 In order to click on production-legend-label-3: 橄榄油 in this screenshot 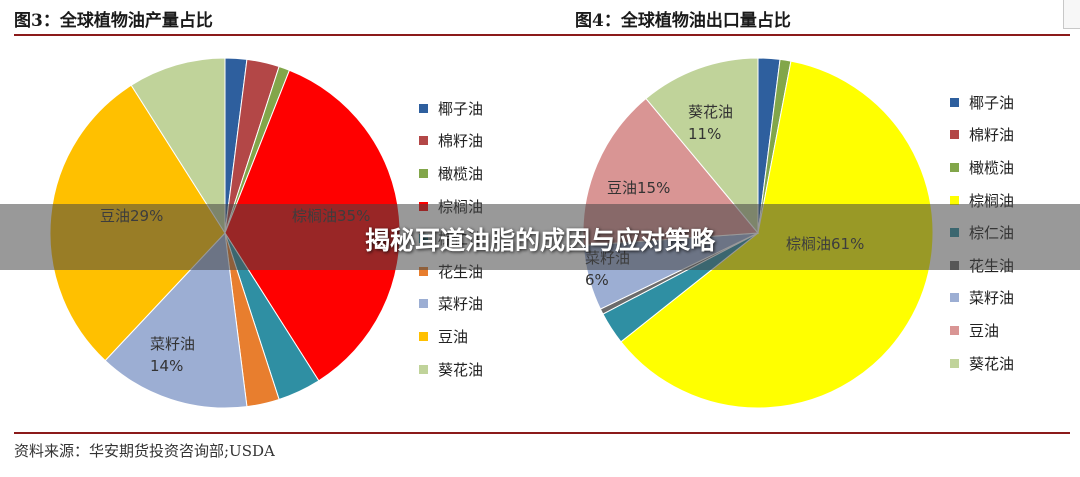, I will do `click(461, 173)`.